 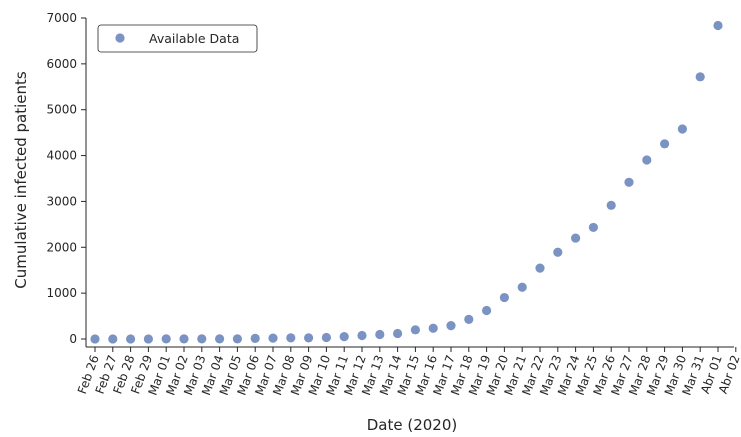 What do you see at coordinates (61, 156) in the screenshot?
I see `y-tick-label: 4000` at bounding box center [61, 156].